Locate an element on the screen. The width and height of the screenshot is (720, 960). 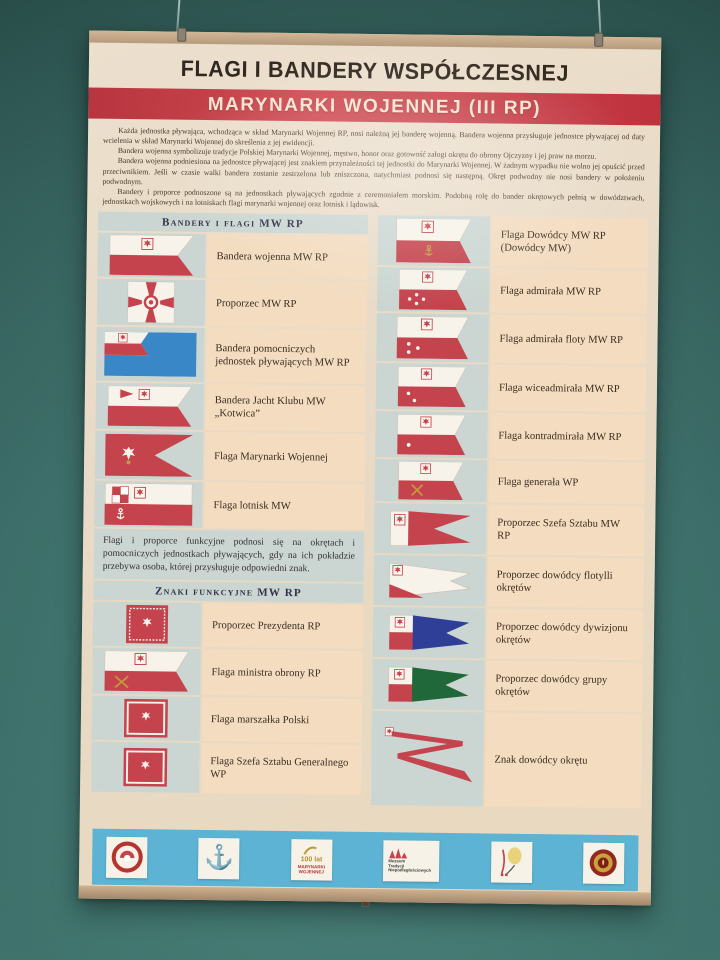
table-row: Flaga admirała MW RP is located at coordinates (512, 291).